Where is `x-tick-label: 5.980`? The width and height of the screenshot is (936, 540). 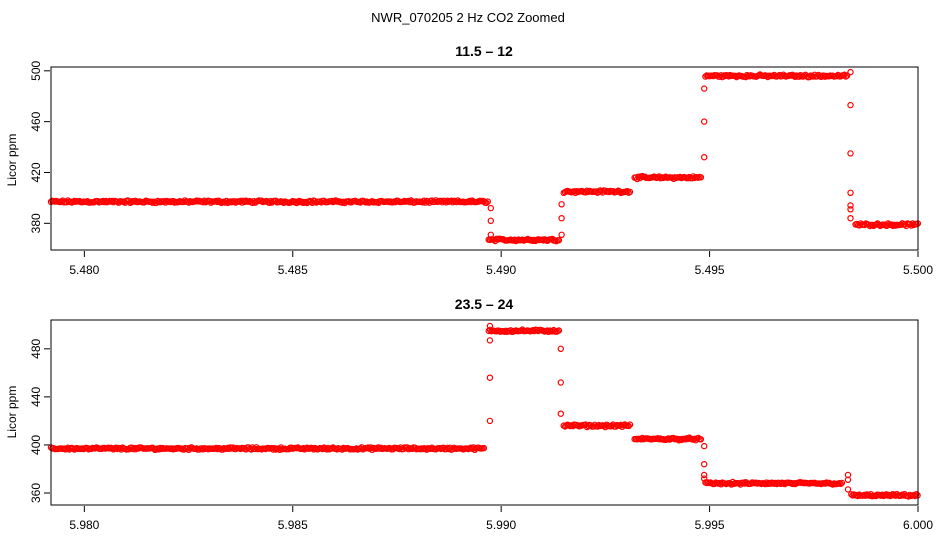 x-tick-label: 5.980 is located at coordinates (84, 525).